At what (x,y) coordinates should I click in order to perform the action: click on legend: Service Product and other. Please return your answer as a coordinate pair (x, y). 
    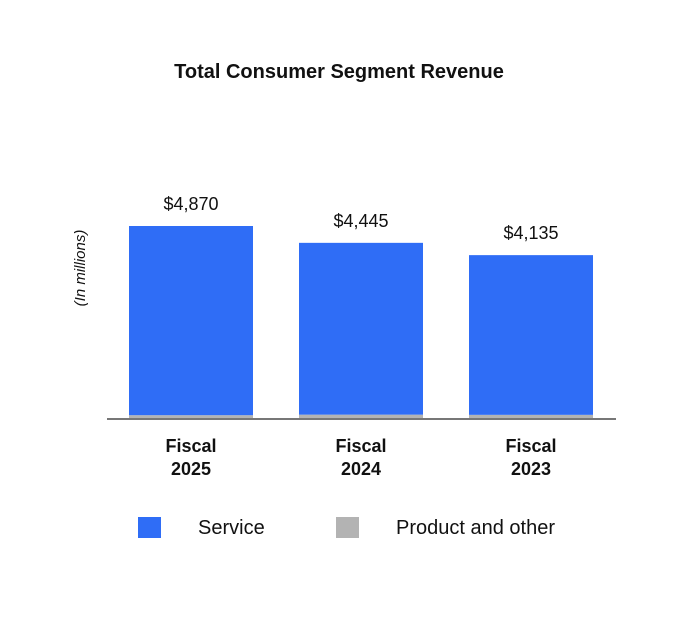
    Looking at the image, I should click on (346, 528).